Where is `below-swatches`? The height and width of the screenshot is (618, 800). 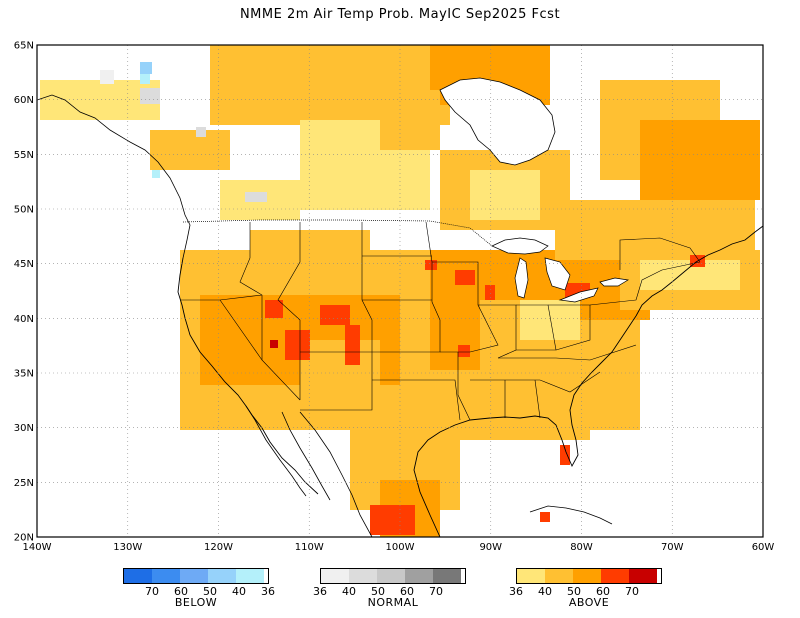 below-swatches is located at coordinates (196, 576).